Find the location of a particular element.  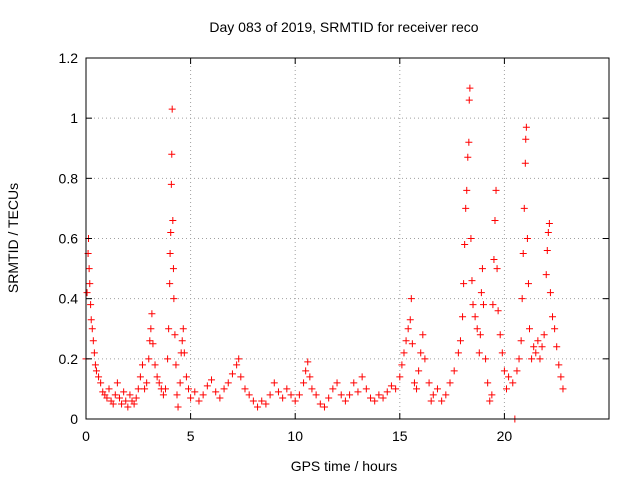

y-tick-label: 1.2 is located at coordinates (69, 58).